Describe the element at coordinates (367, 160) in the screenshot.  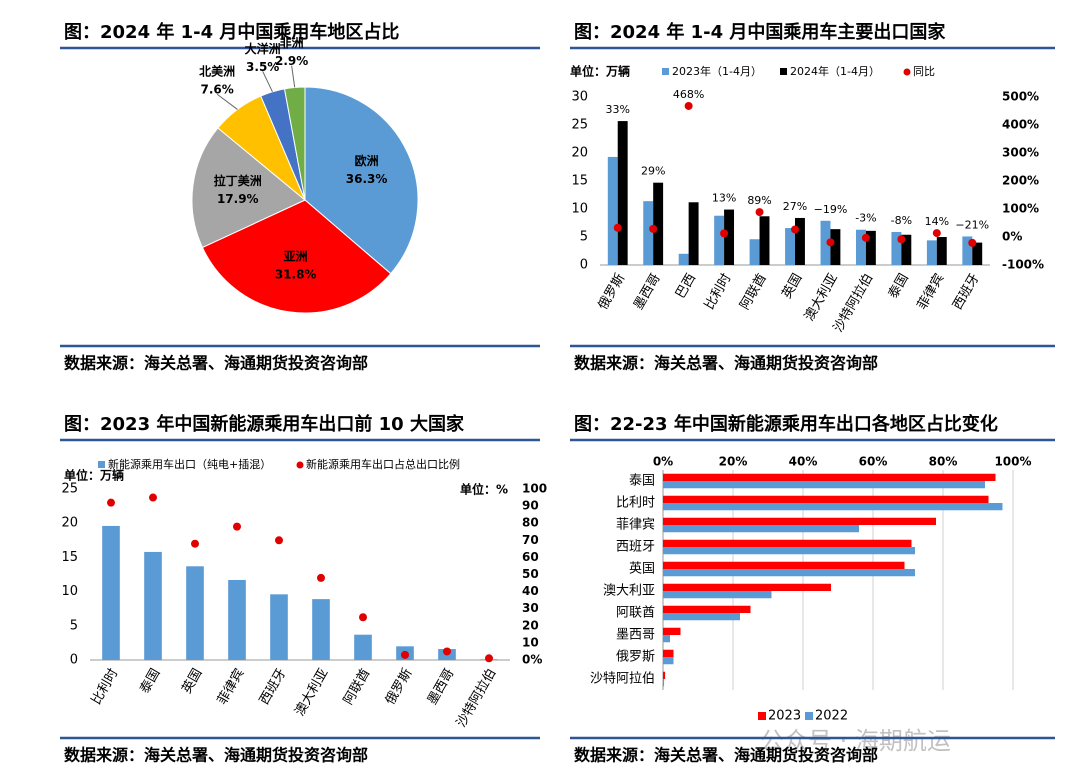
I see `slice-label: 欧洲` at that location.